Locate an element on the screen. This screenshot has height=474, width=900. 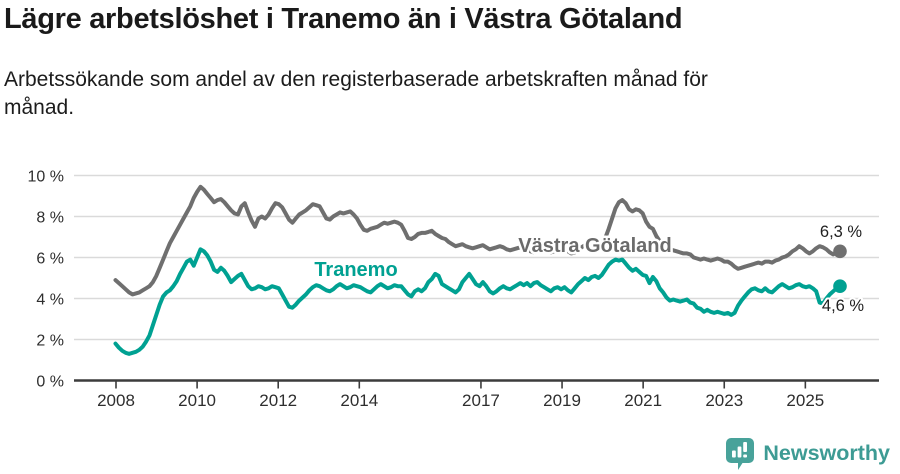
end-value-label-tranemo: 4,6 % is located at coordinates (843, 306).